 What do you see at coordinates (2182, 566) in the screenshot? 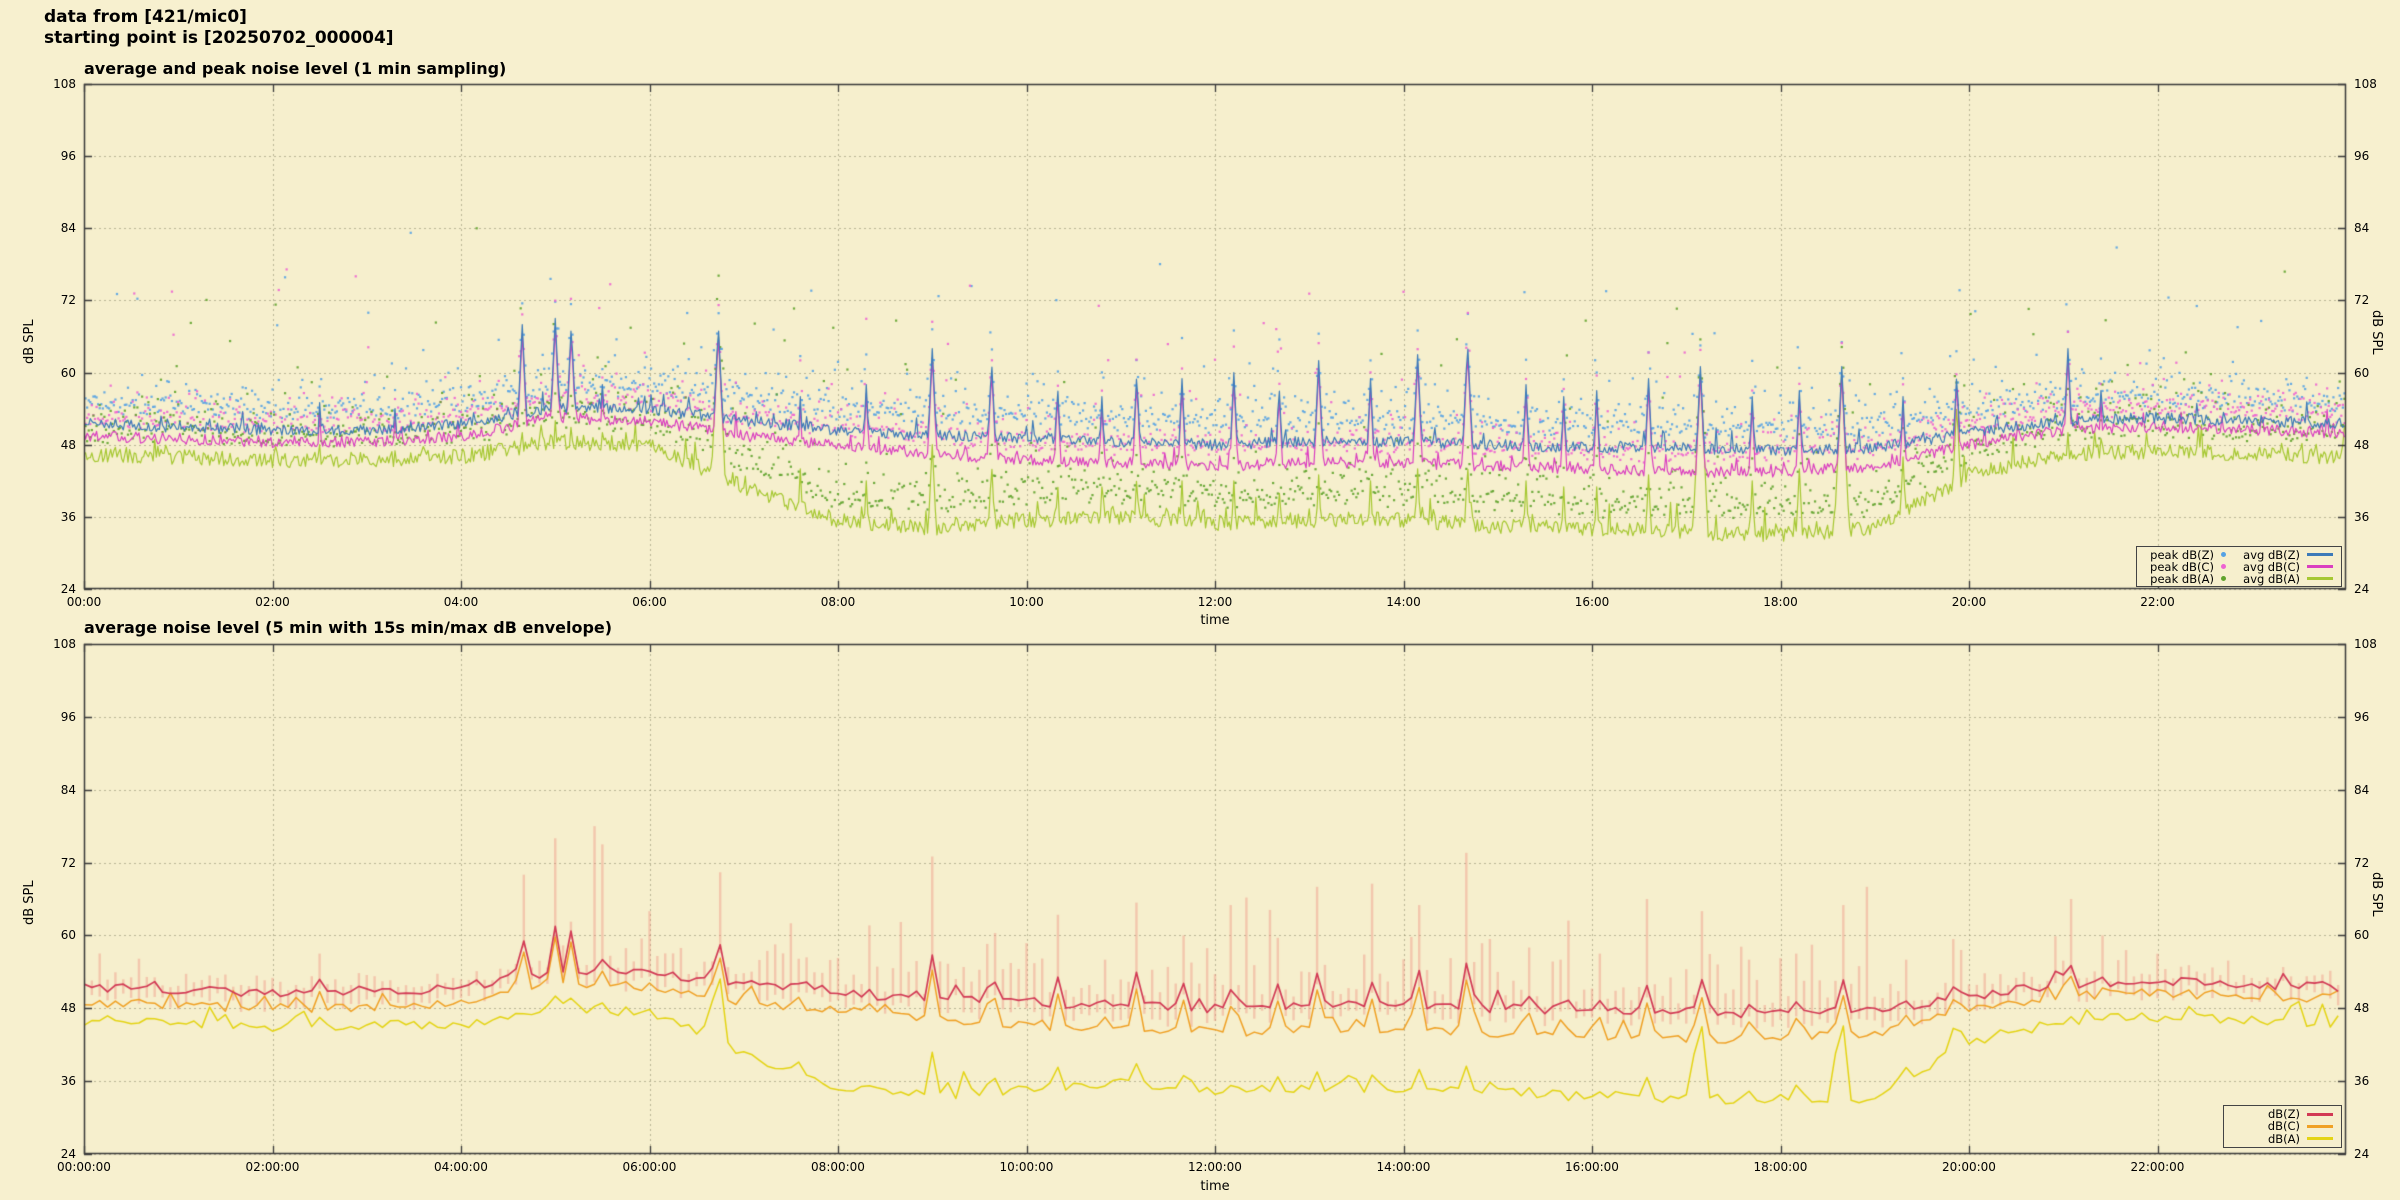
I see `legend-label: peak dB(C)` at bounding box center [2182, 566].